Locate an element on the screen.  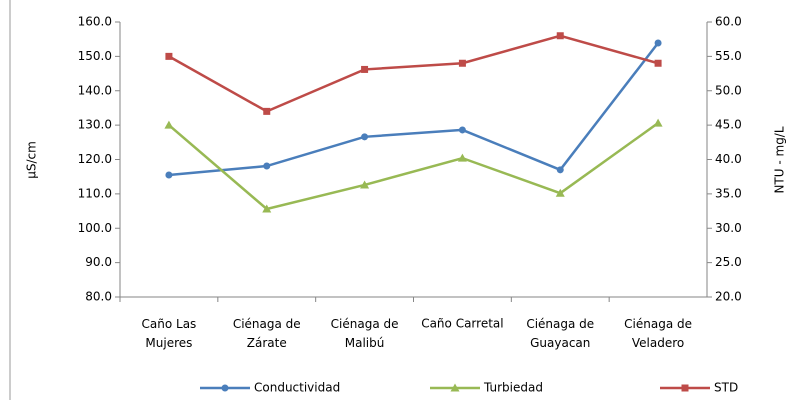
y-tick-label: 100.0 is located at coordinates (95, 228).